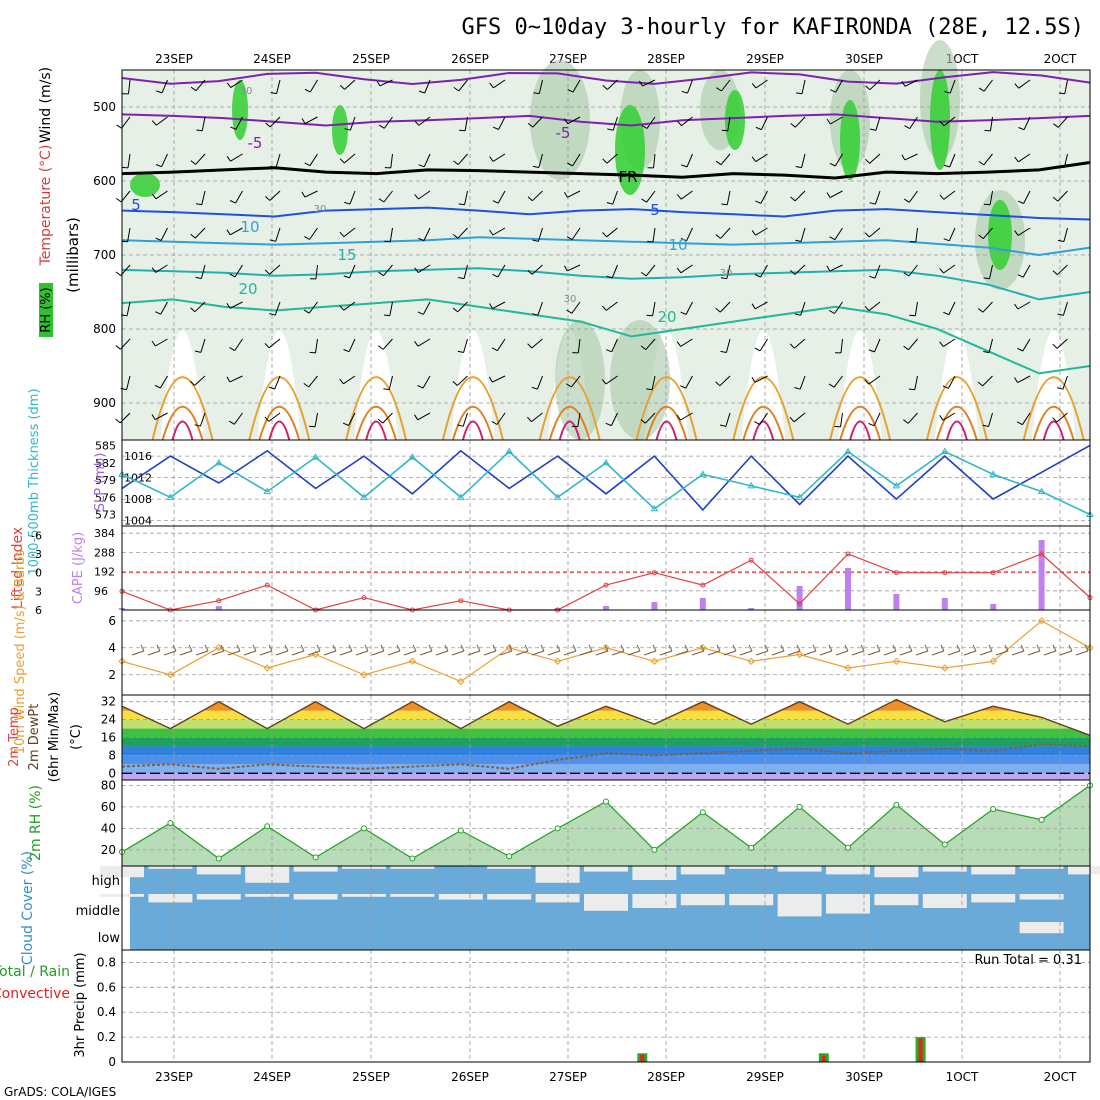 The width and height of the screenshot is (1100, 1100). What do you see at coordinates (666, 59) in the screenshot?
I see `date-top-5: 28SEP` at bounding box center [666, 59].